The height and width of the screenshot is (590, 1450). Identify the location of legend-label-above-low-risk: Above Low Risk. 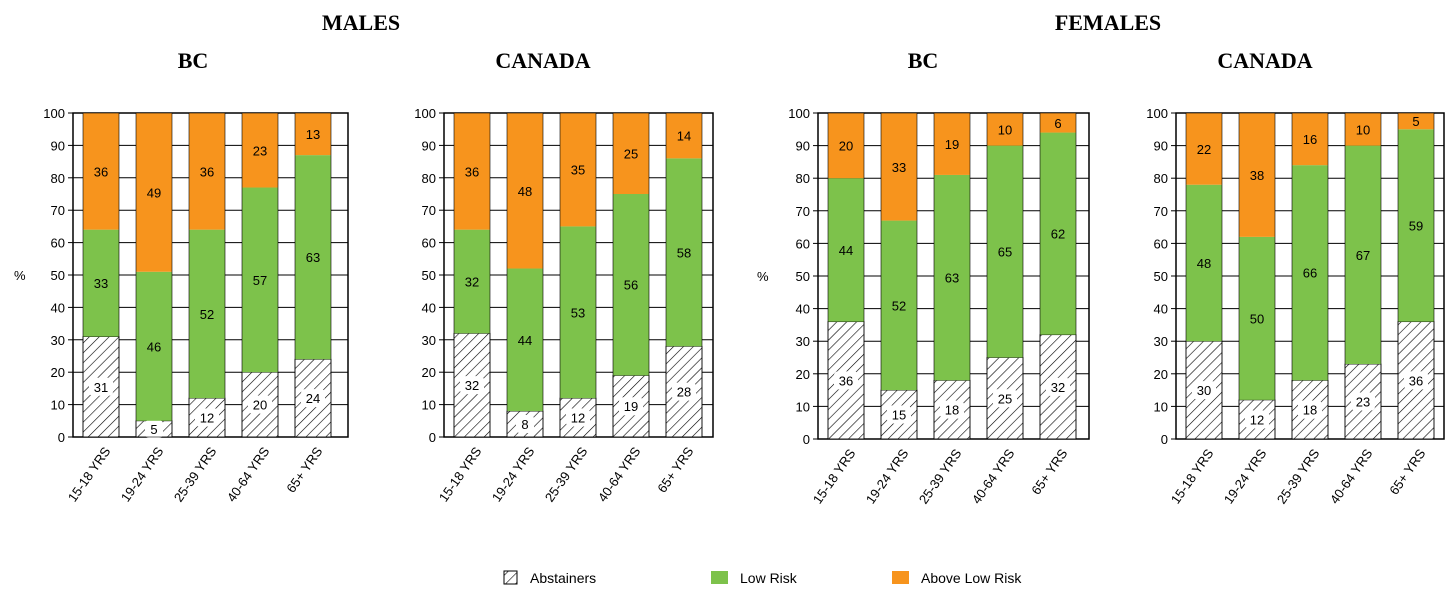
(971, 578).